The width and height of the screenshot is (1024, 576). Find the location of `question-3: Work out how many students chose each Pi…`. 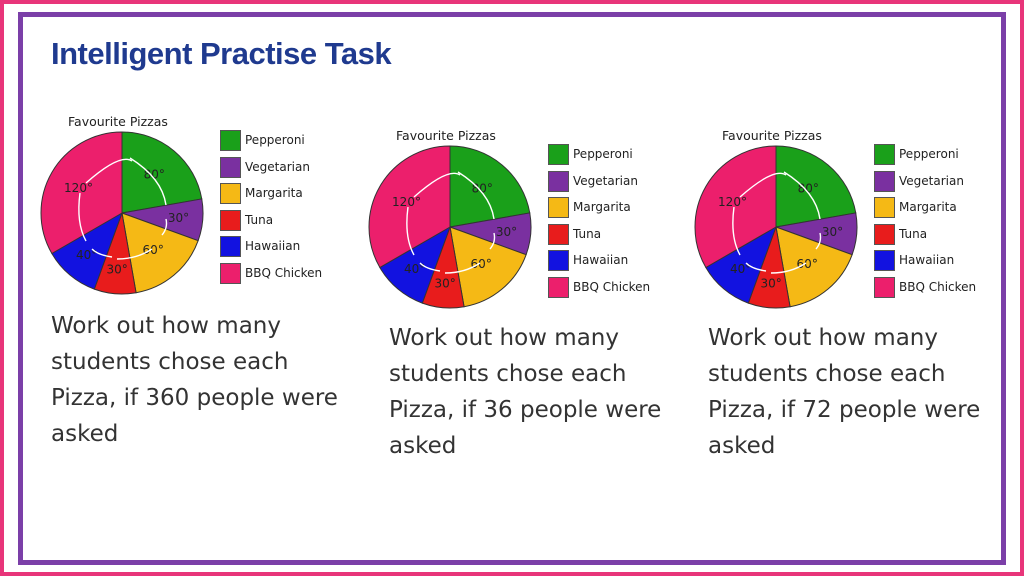

question-3: Work out how many students chose each Pi… is located at coordinates (844, 392).